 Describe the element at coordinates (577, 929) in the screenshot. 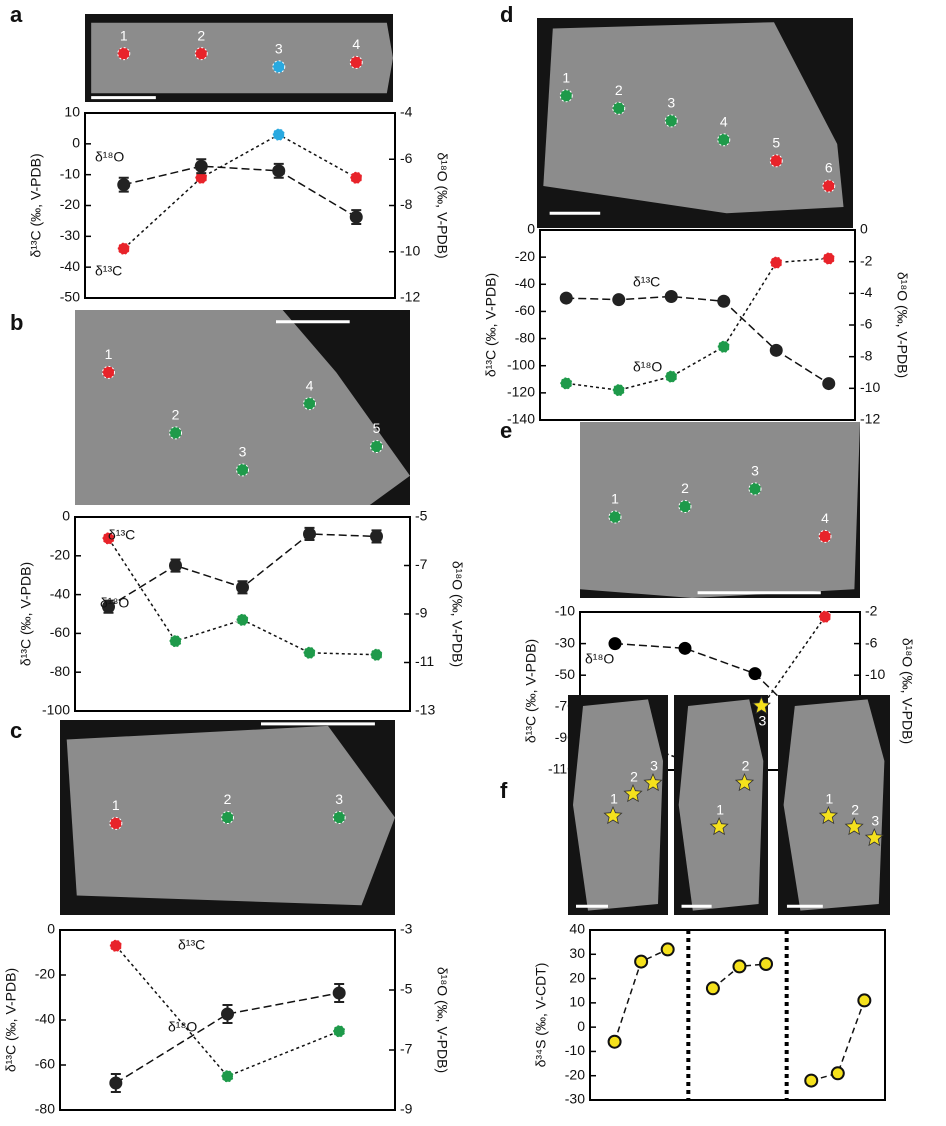

I see `y-tick-label: 40` at that location.